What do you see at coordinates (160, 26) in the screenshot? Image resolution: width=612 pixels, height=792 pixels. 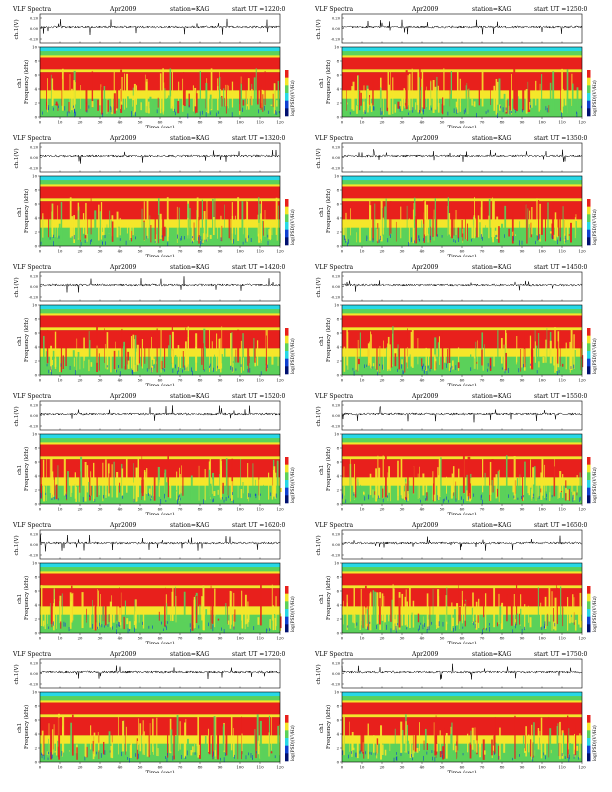 I see `waveform-trace` at bounding box center [160, 26].